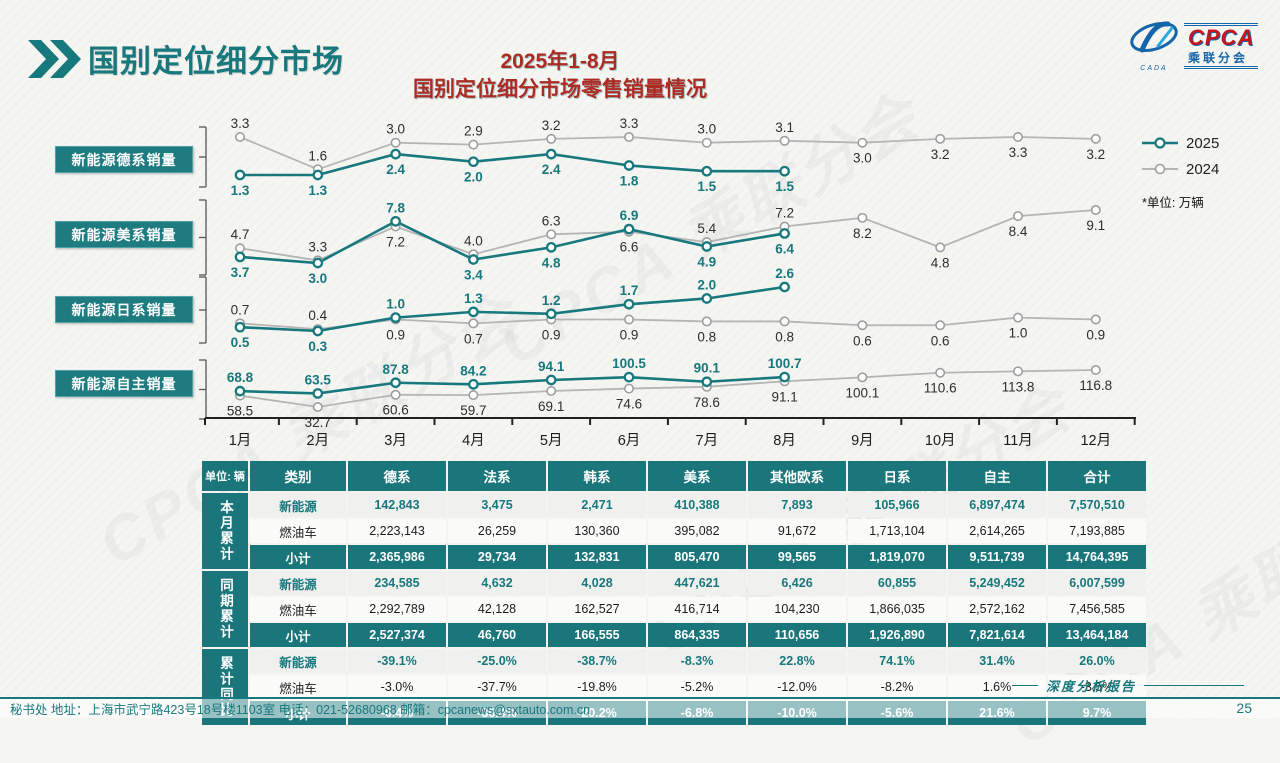 The height and width of the screenshot is (763, 1280). What do you see at coordinates (997, 531) in the screenshot?
I see `table-cell: 2,614,265` at bounding box center [997, 531].